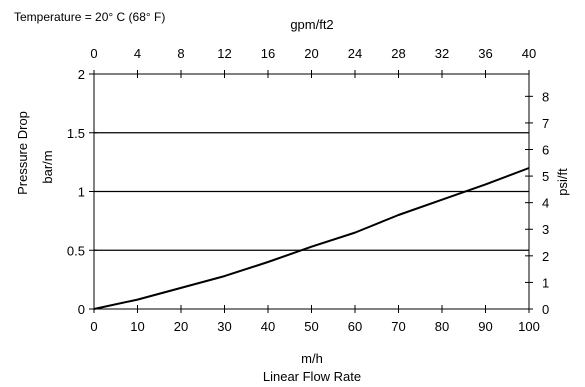 The width and height of the screenshot is (585, 387). Describe the element at coordinates (545, 149) in the screenshot. I see `right-tick-label: 6` at that location.